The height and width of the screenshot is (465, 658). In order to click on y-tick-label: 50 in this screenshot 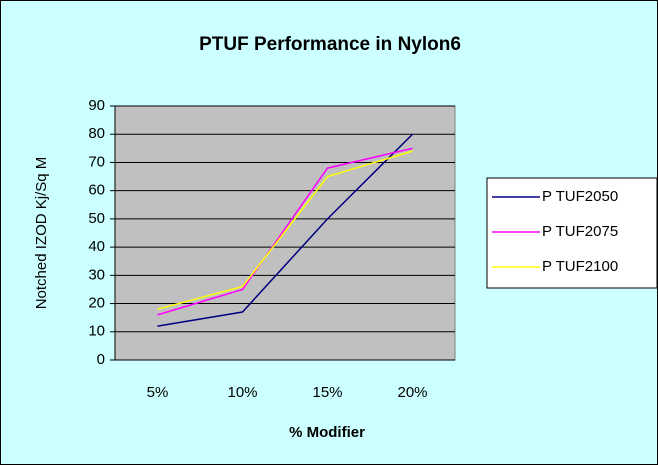, I will do `click(96, 218)`.